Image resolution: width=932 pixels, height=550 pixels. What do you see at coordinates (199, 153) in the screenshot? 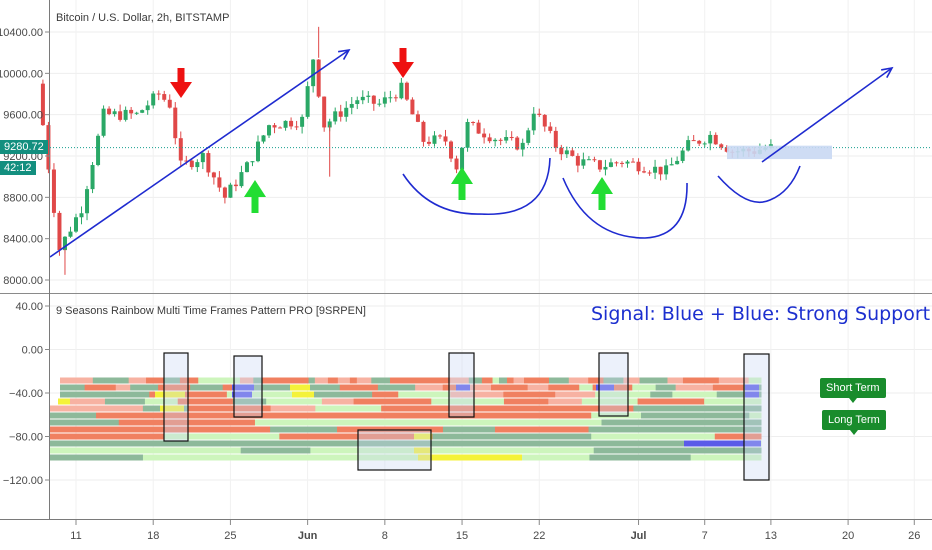
I see `trend-arrow` at bounding box center [199, 153].